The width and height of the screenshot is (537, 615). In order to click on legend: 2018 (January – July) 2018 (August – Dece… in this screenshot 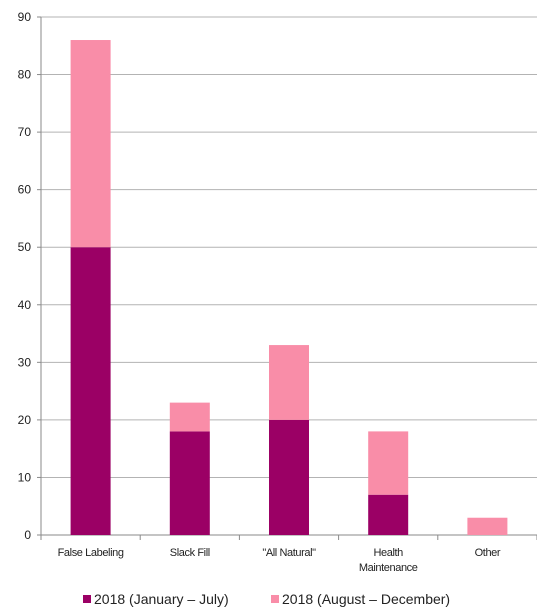, I will do `click(266, 599)`.